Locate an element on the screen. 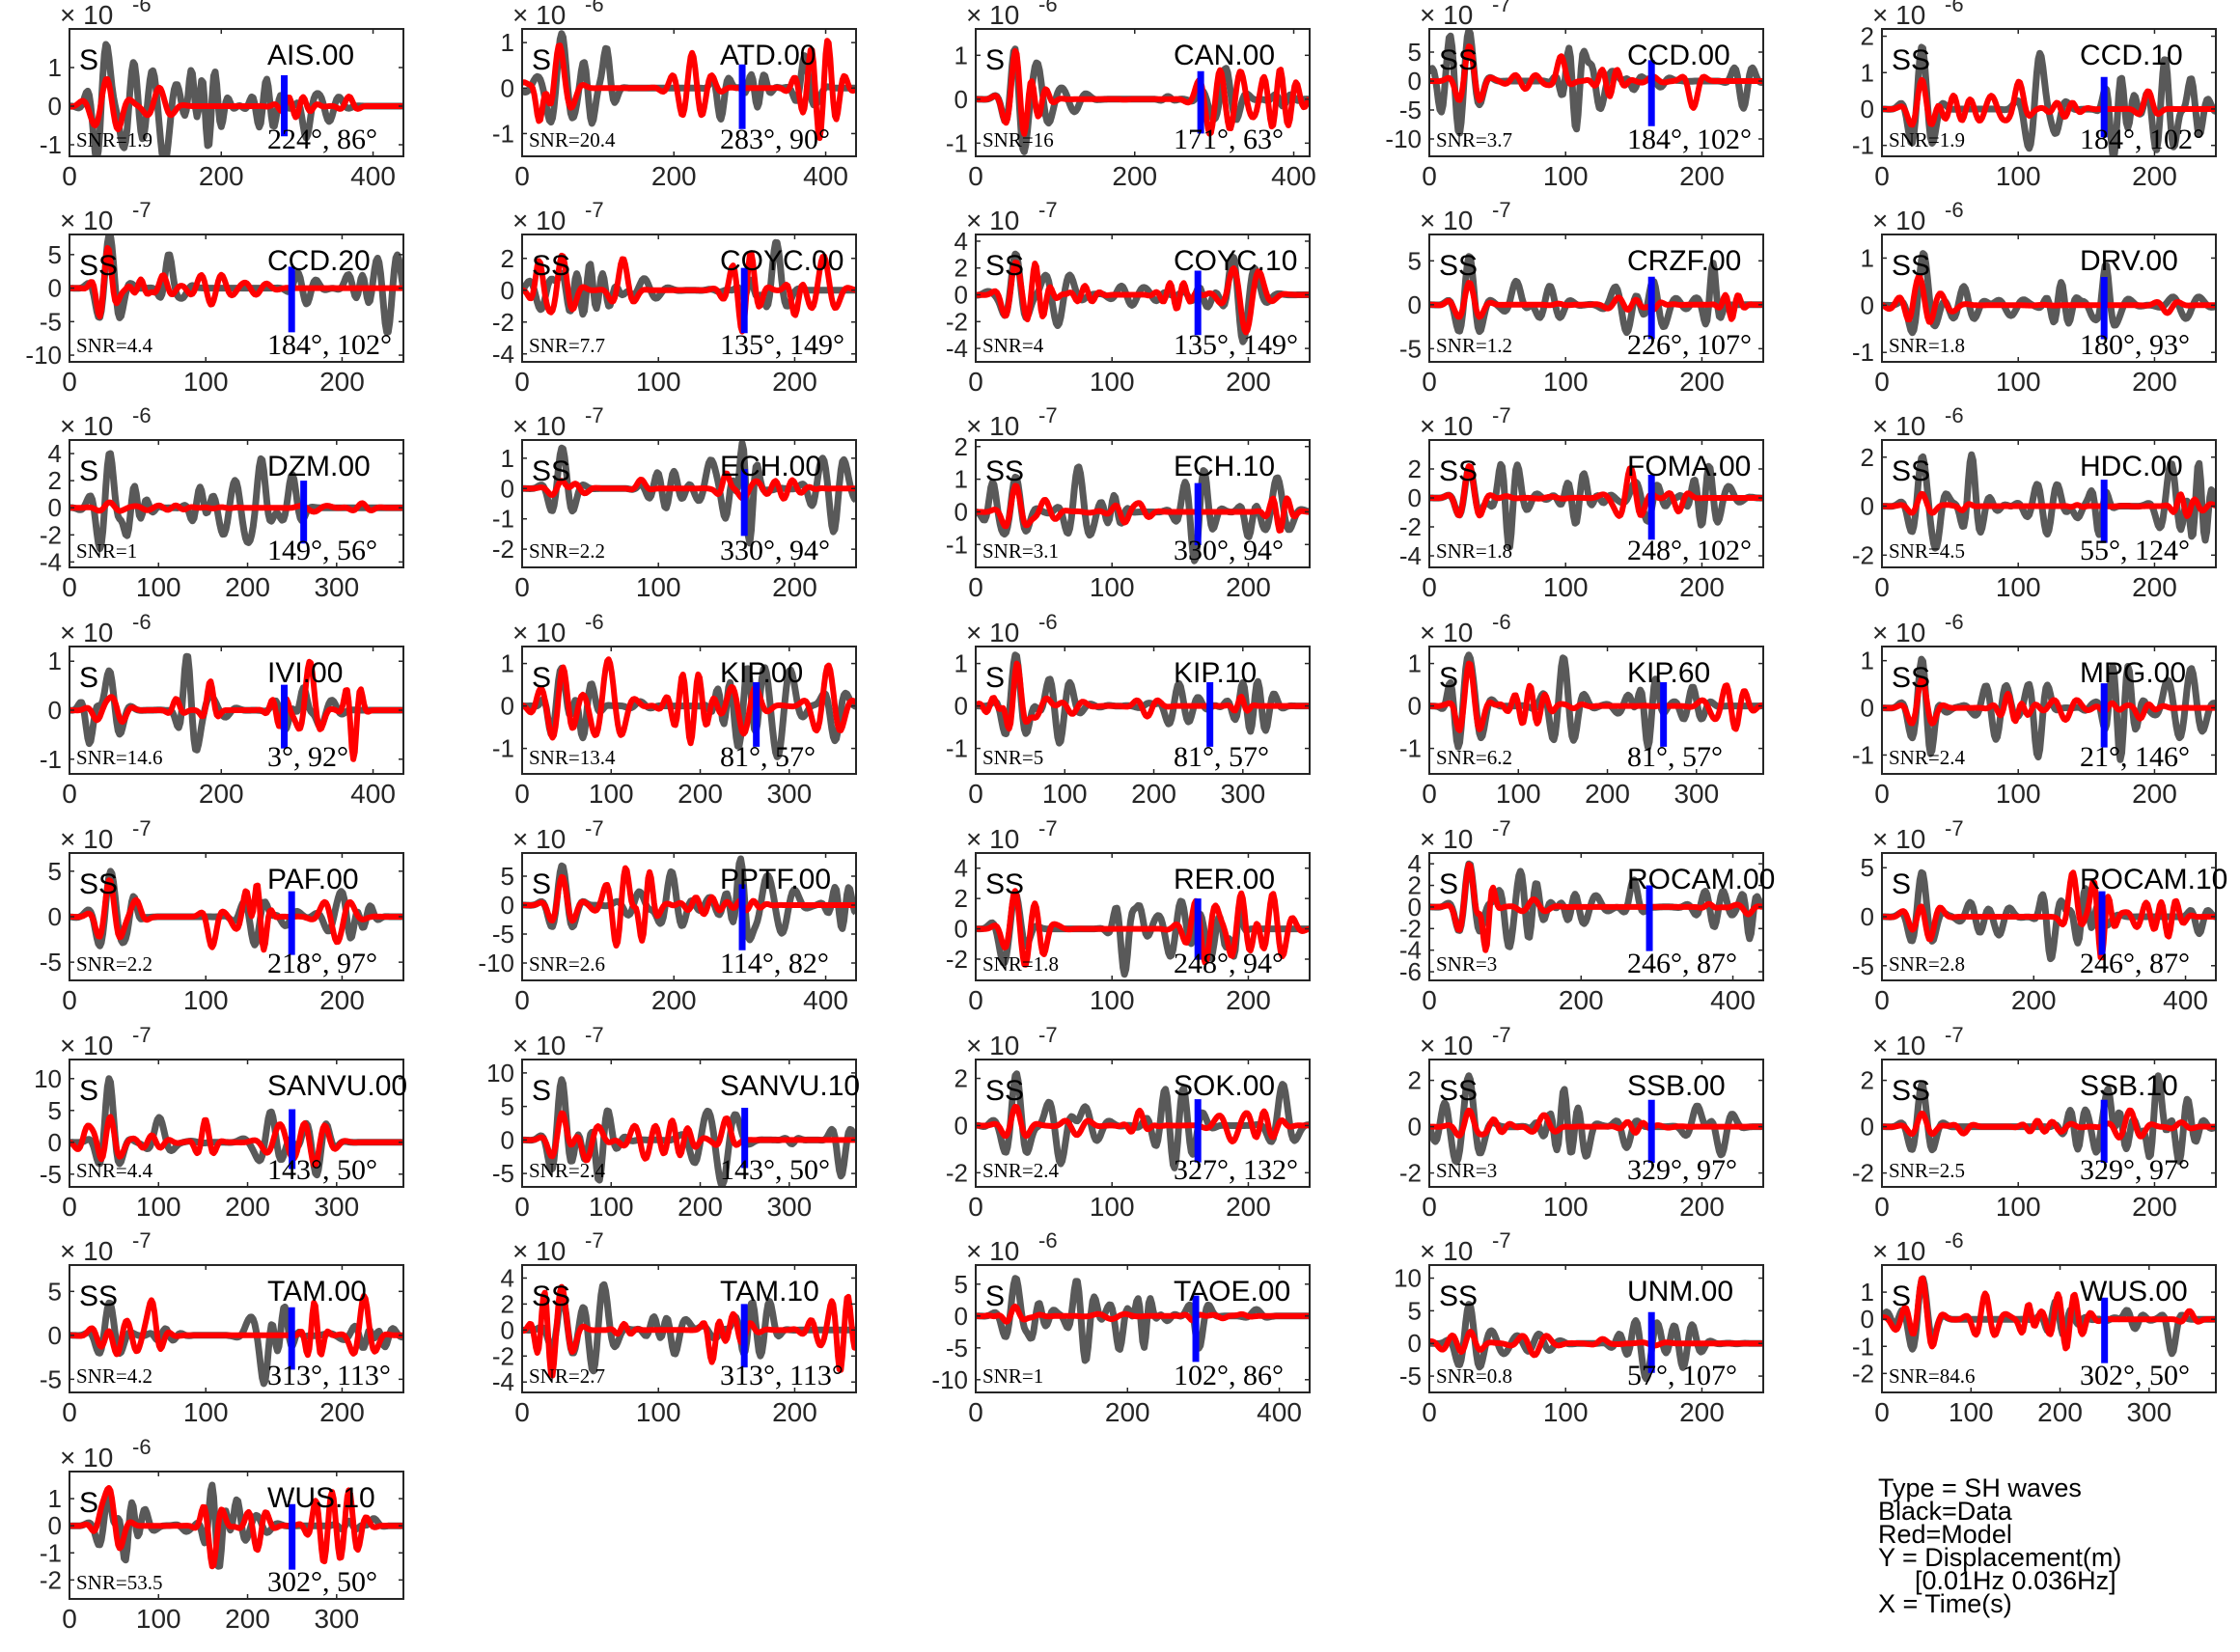  azimuth-label: 184°, 102° is located at coordinates (1690, 139).